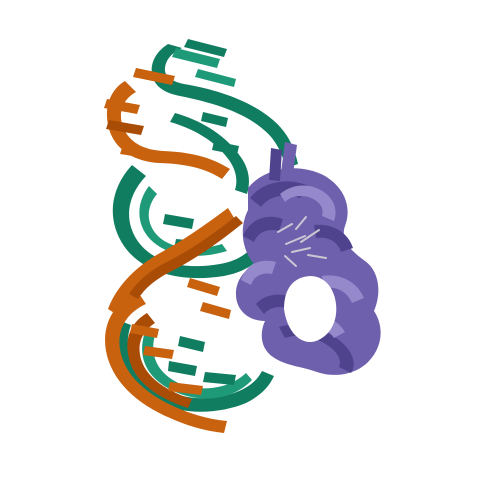 The image size is (500, 500). I want to click on sidechain-sticks, so click(302, 241).